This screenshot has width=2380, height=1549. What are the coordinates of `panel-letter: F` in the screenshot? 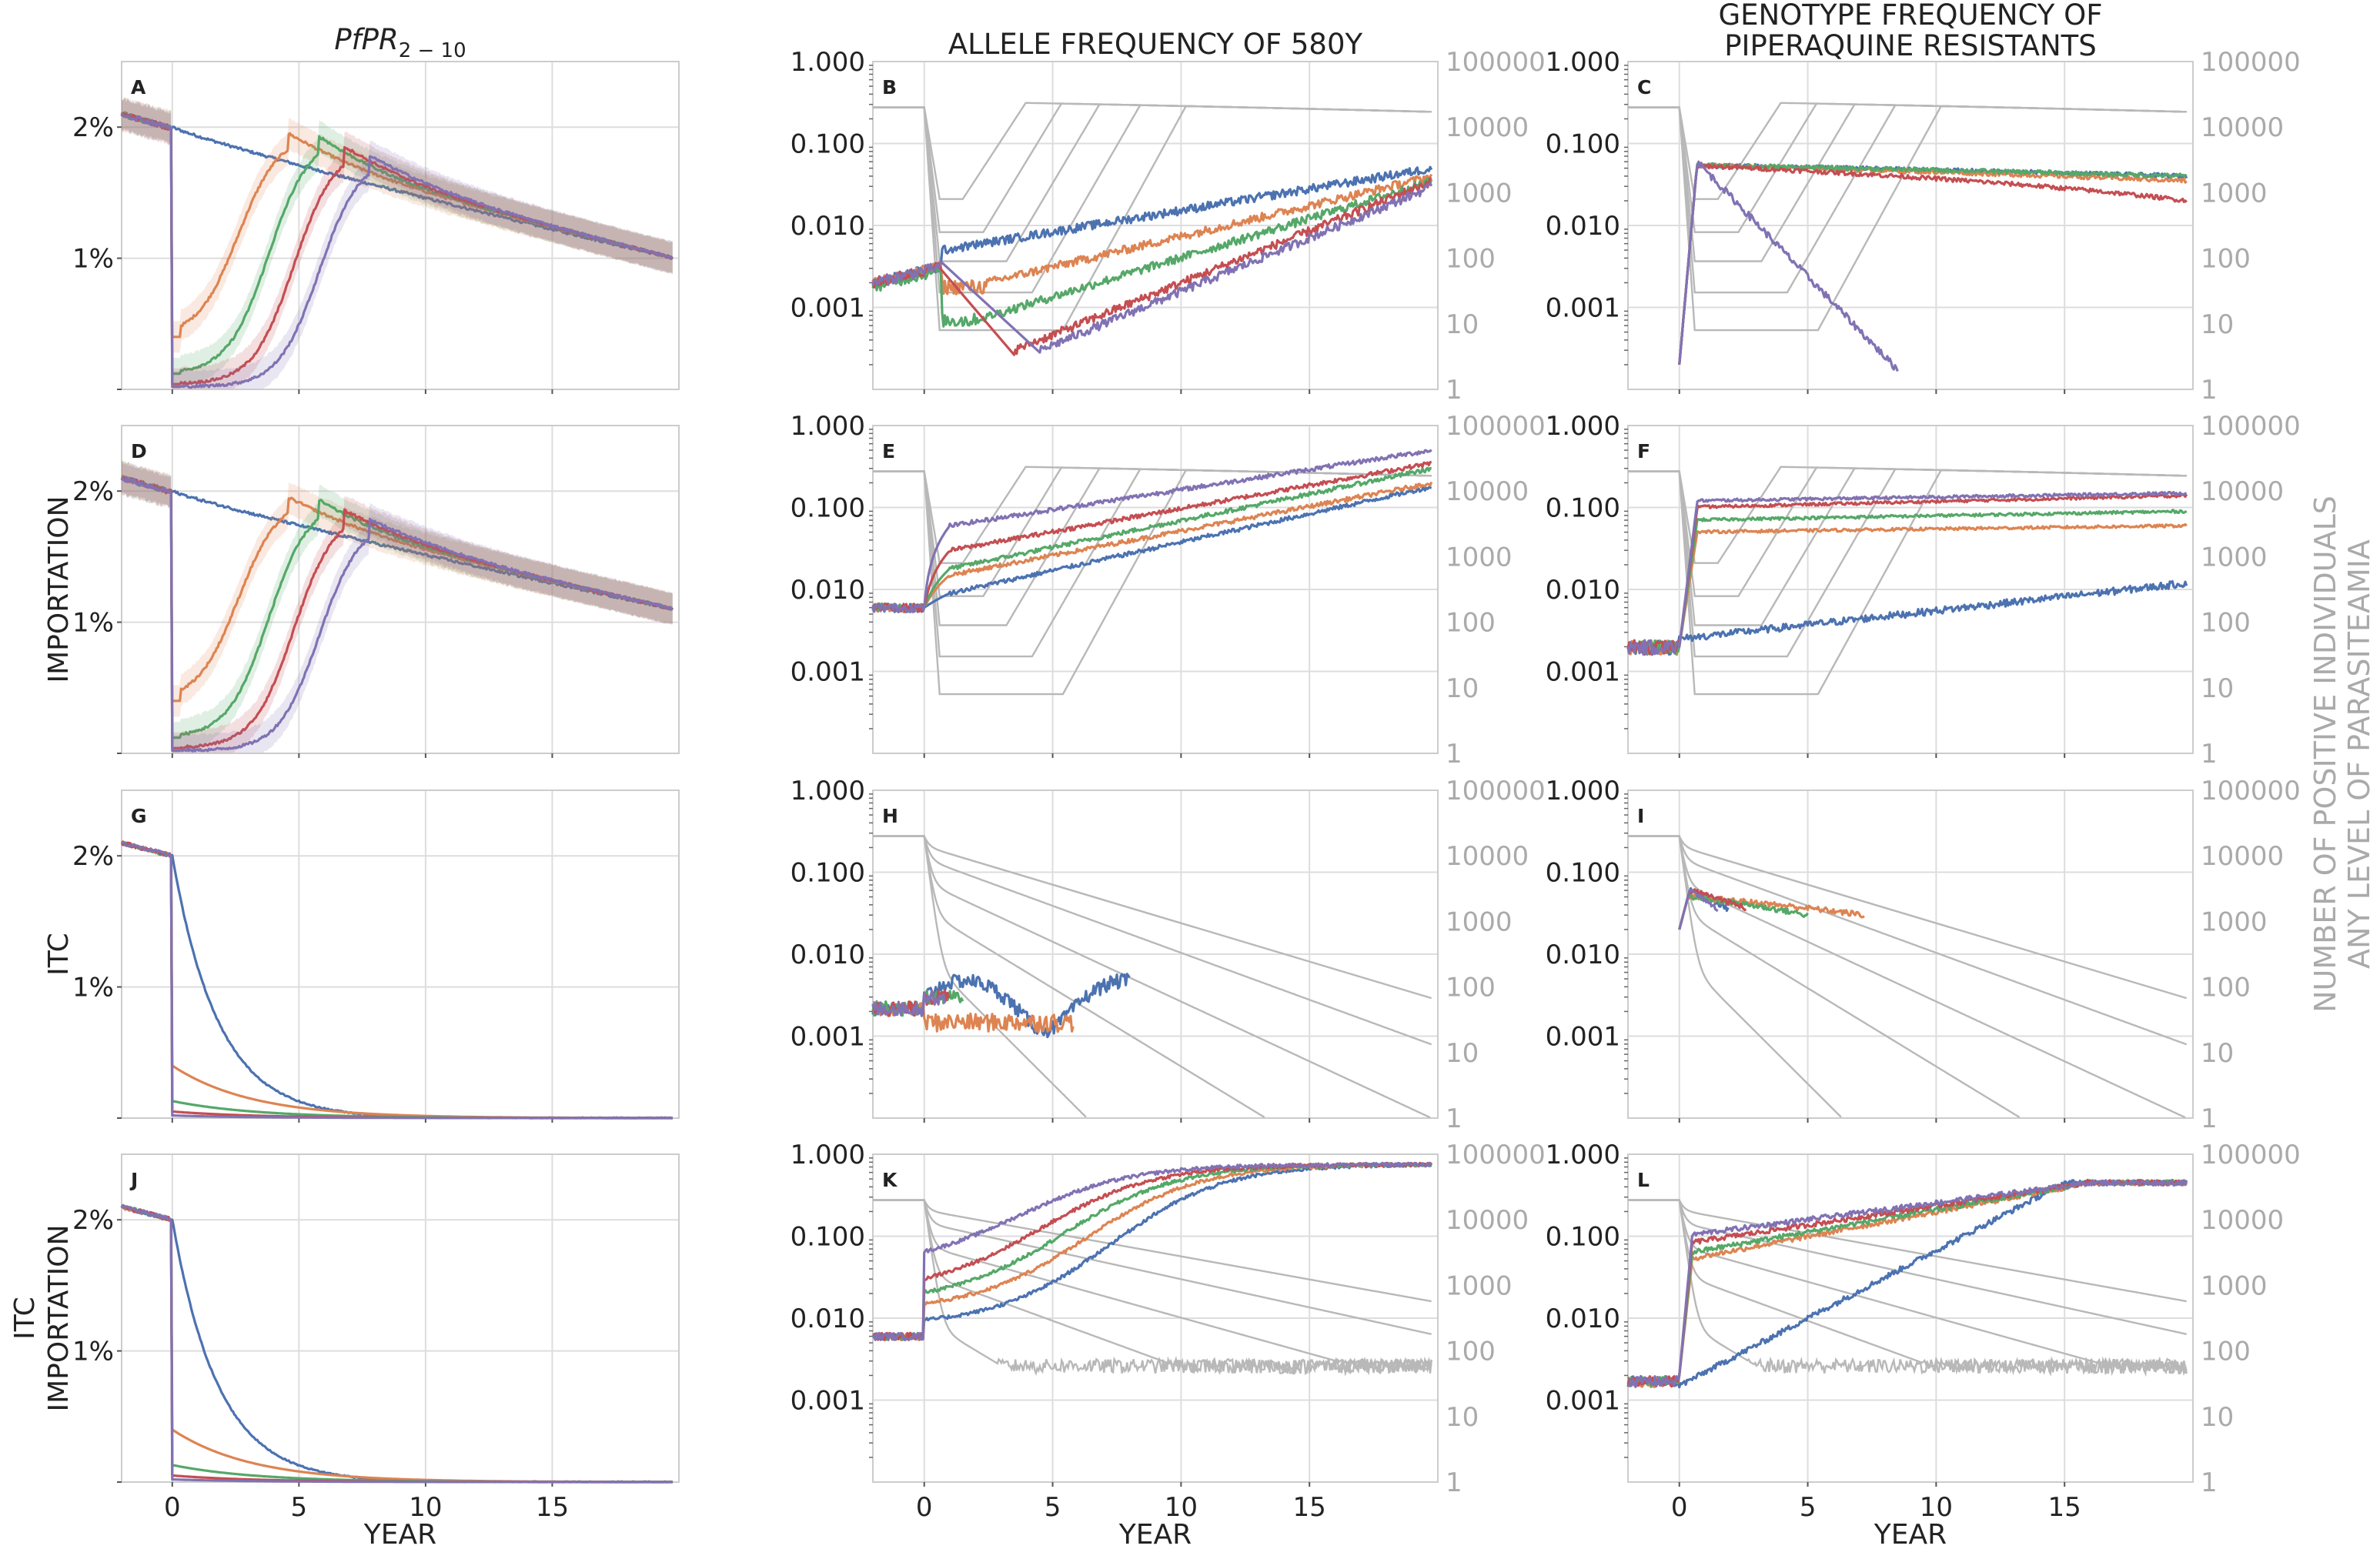 It's located at (1643, 451).